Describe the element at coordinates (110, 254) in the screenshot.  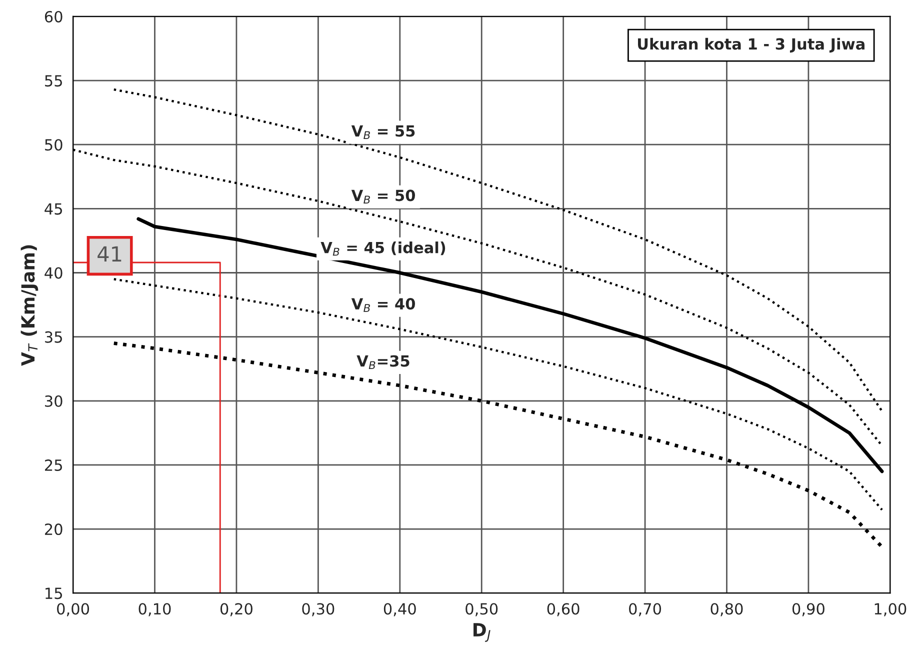
I see `annotation: 41` at that location.